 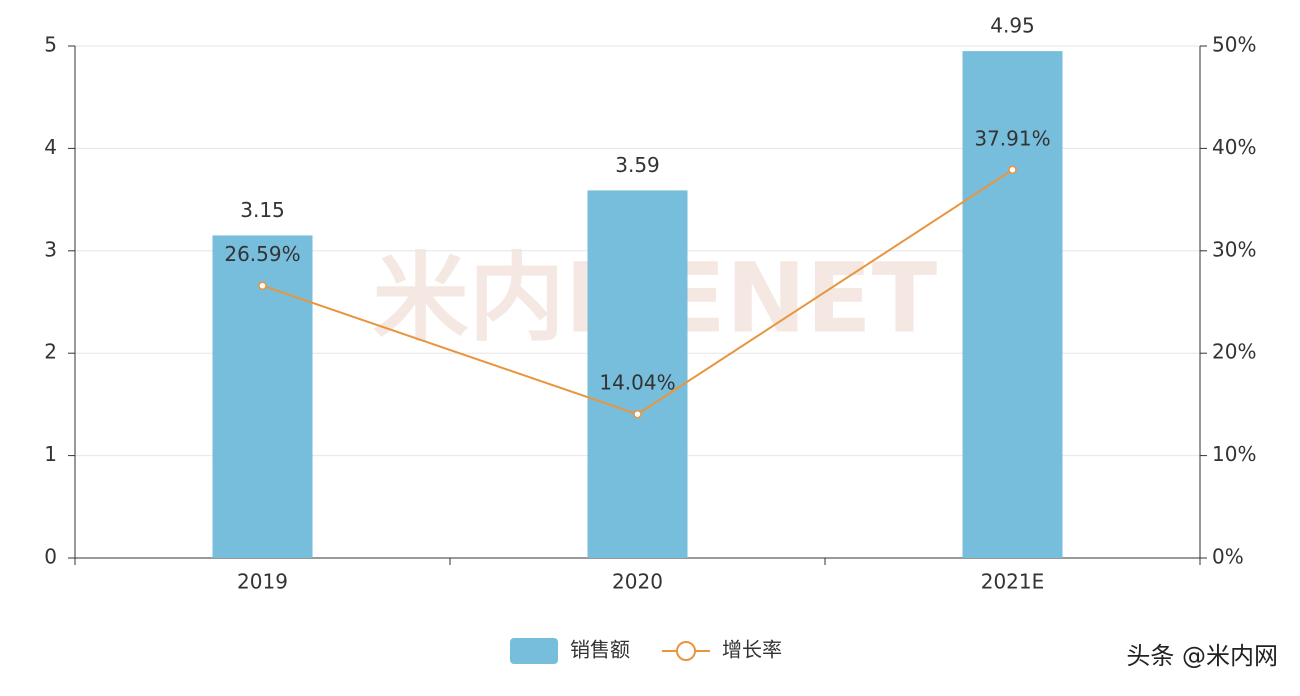 What do you see at coordinates (1012, 26) in the screenshot?
I see `bar-value-label: 4.95` at bounding box center [1012, 26].